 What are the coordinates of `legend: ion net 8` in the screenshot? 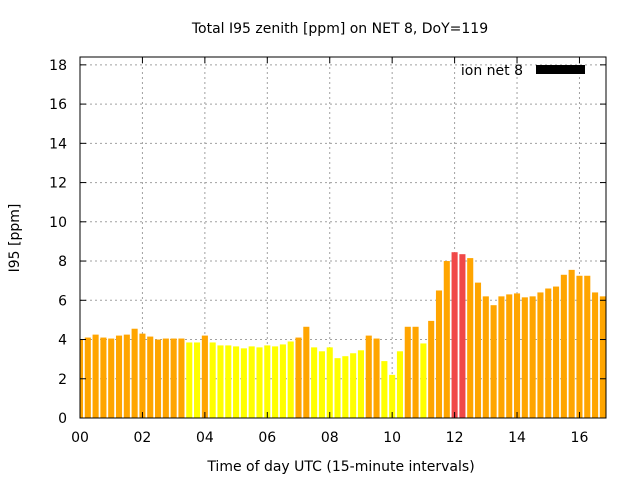 It's located at (523, 71).